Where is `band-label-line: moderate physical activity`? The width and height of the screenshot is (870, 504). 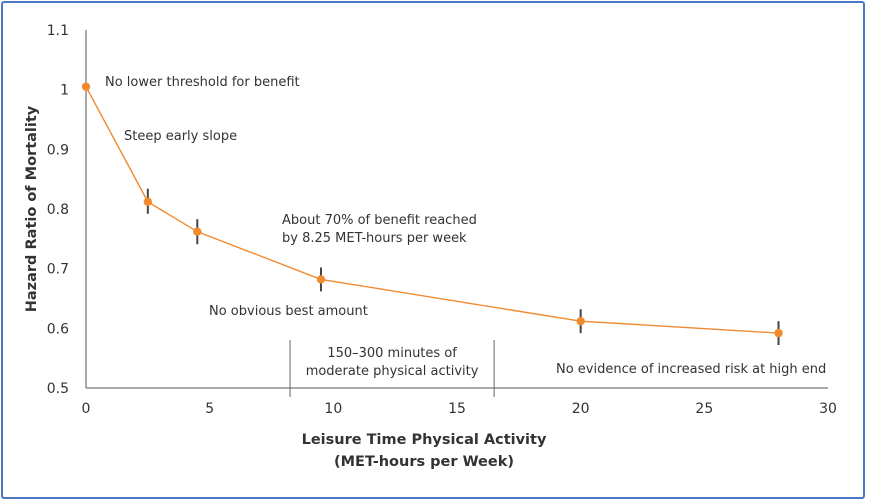 band-label-line: moderate physical activity is located at coordinates (392, 371).